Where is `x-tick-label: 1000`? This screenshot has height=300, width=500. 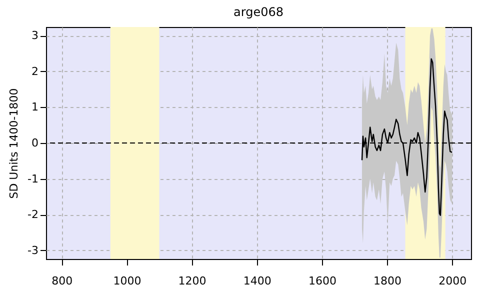
x-tick-label: 1000 is located at coordinates (127, 281).